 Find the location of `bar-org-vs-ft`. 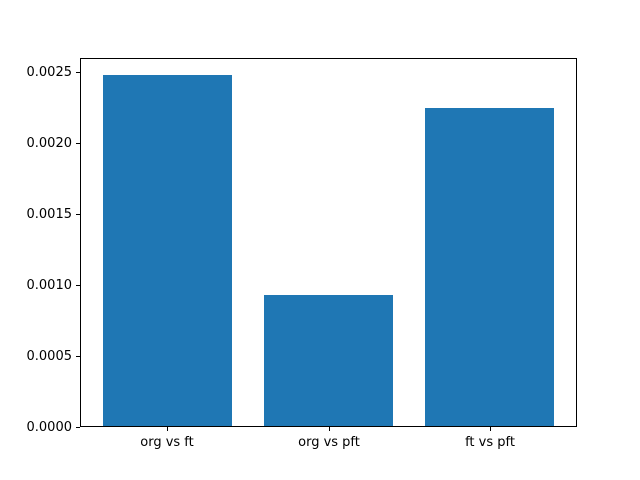

bar-org-vs-ft is located at coordinates (167, 250).